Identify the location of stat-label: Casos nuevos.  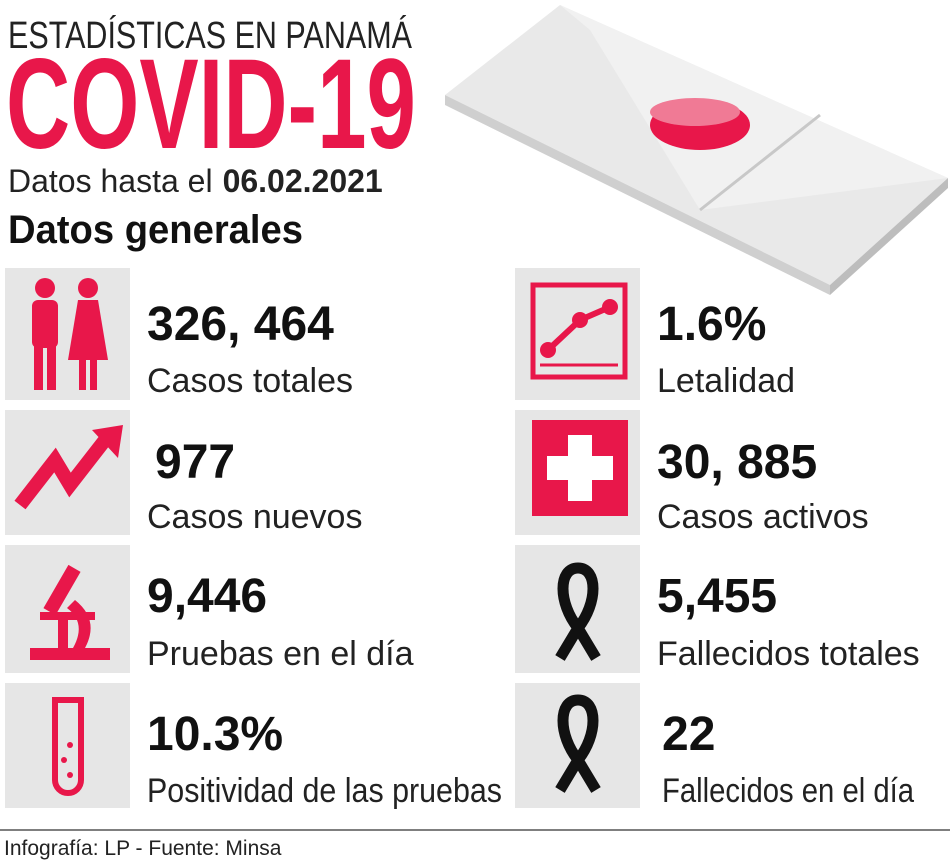
(254, 517).